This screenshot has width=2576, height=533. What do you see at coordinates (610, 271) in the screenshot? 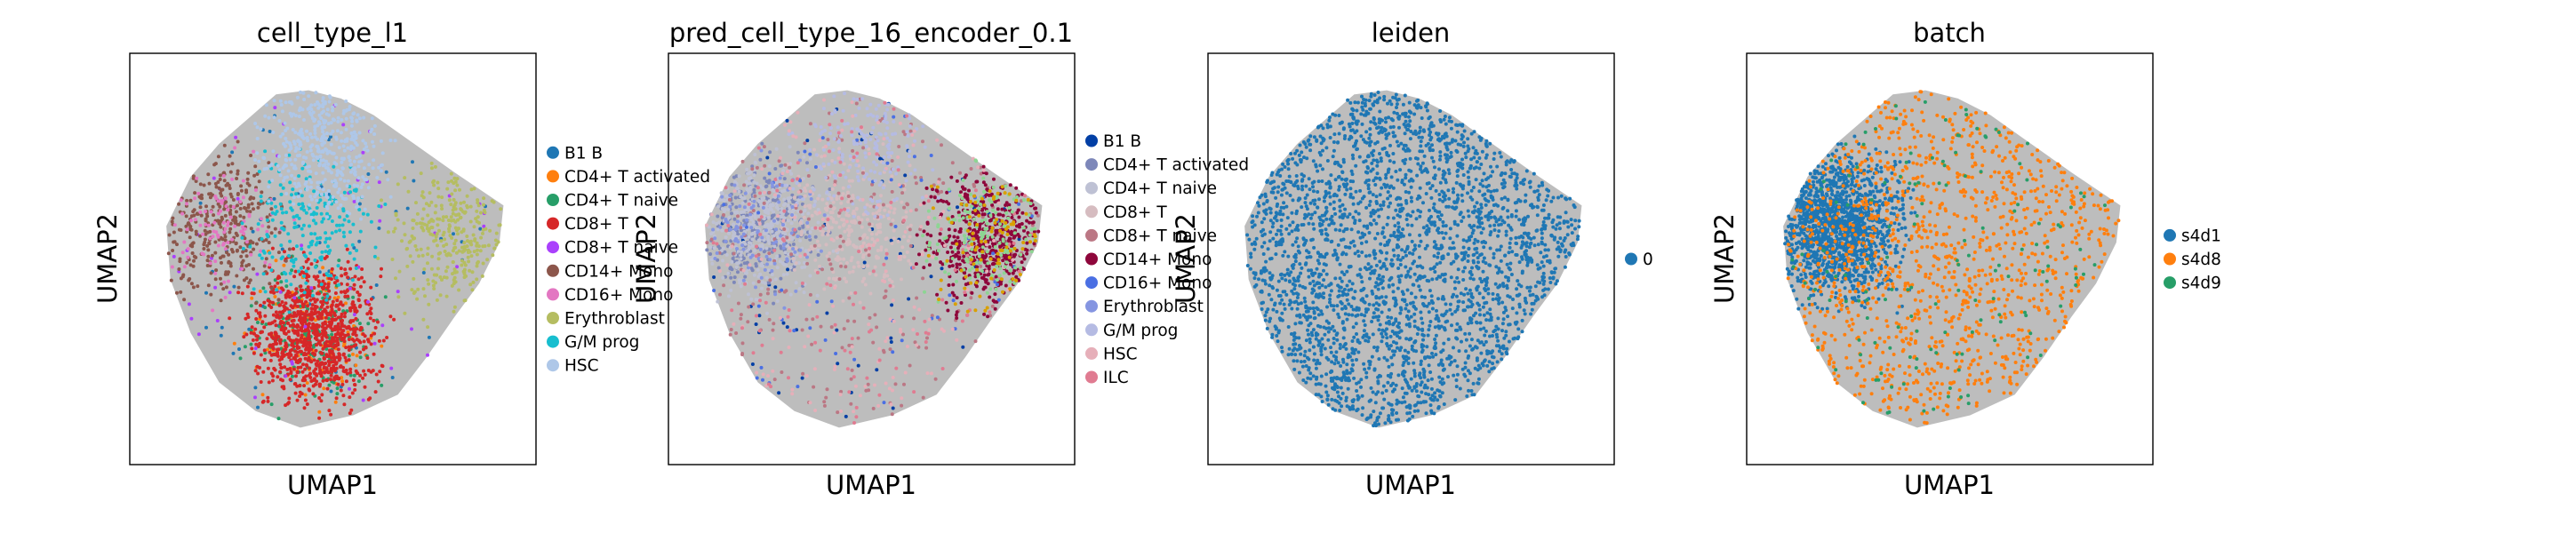
I see `legend-item: CD14+ Mono` at bounding box center [610, 271].